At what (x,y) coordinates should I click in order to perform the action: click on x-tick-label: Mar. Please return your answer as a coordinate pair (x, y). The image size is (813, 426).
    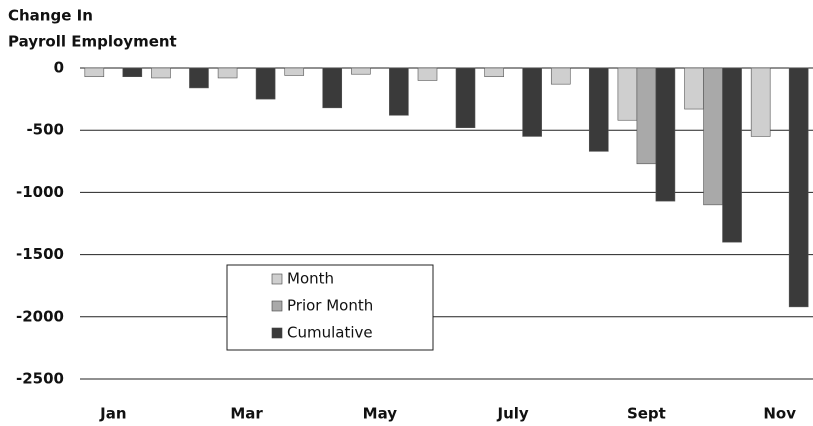
    Looking at the image, I should click on (246, 414).